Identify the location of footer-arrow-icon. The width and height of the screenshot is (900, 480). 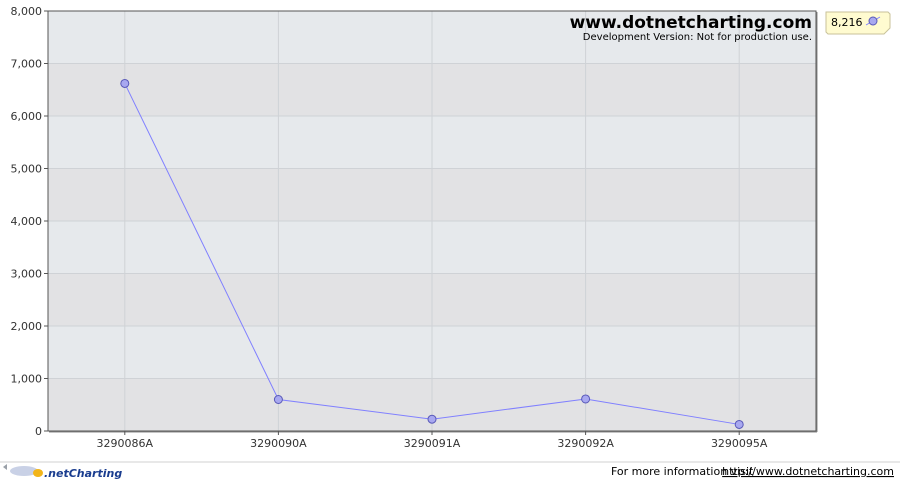
(5, 467).